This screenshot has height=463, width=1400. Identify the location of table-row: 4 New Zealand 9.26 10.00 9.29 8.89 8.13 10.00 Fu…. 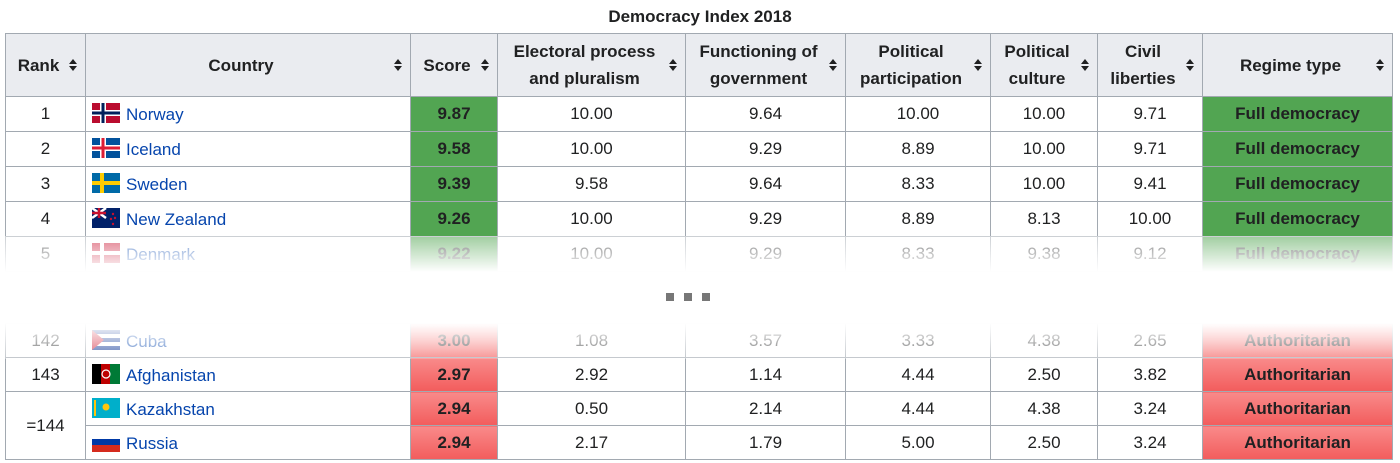
(699, 219).